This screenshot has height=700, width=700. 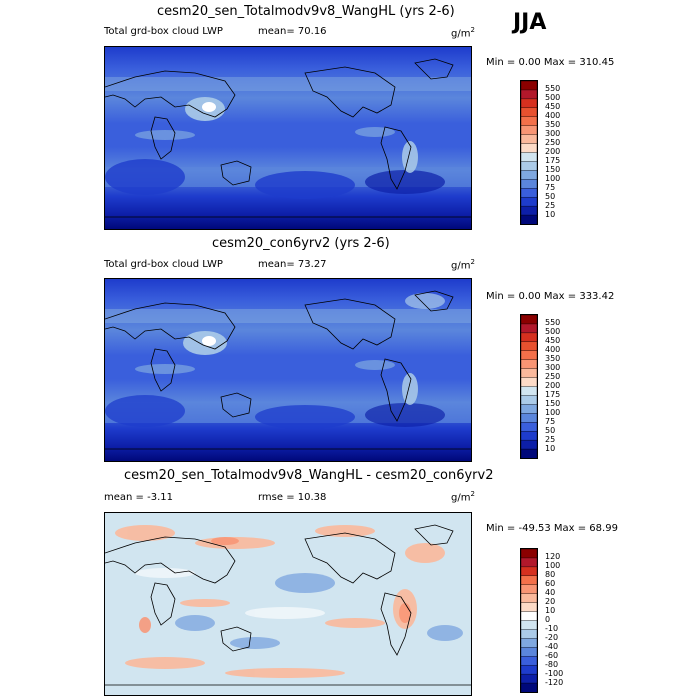 I want to click on panel-1-units: g/m2, so click(x=463, y=32).